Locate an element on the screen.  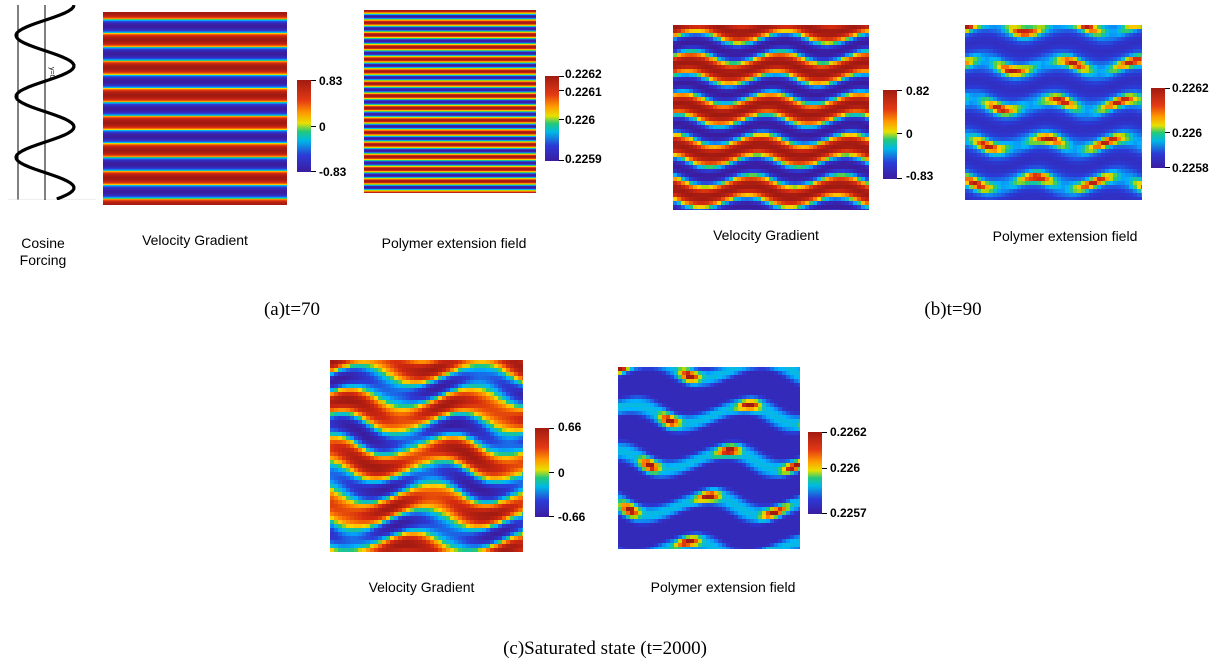
caption-a: (a)t=70 is located at coordinates (292, 309).